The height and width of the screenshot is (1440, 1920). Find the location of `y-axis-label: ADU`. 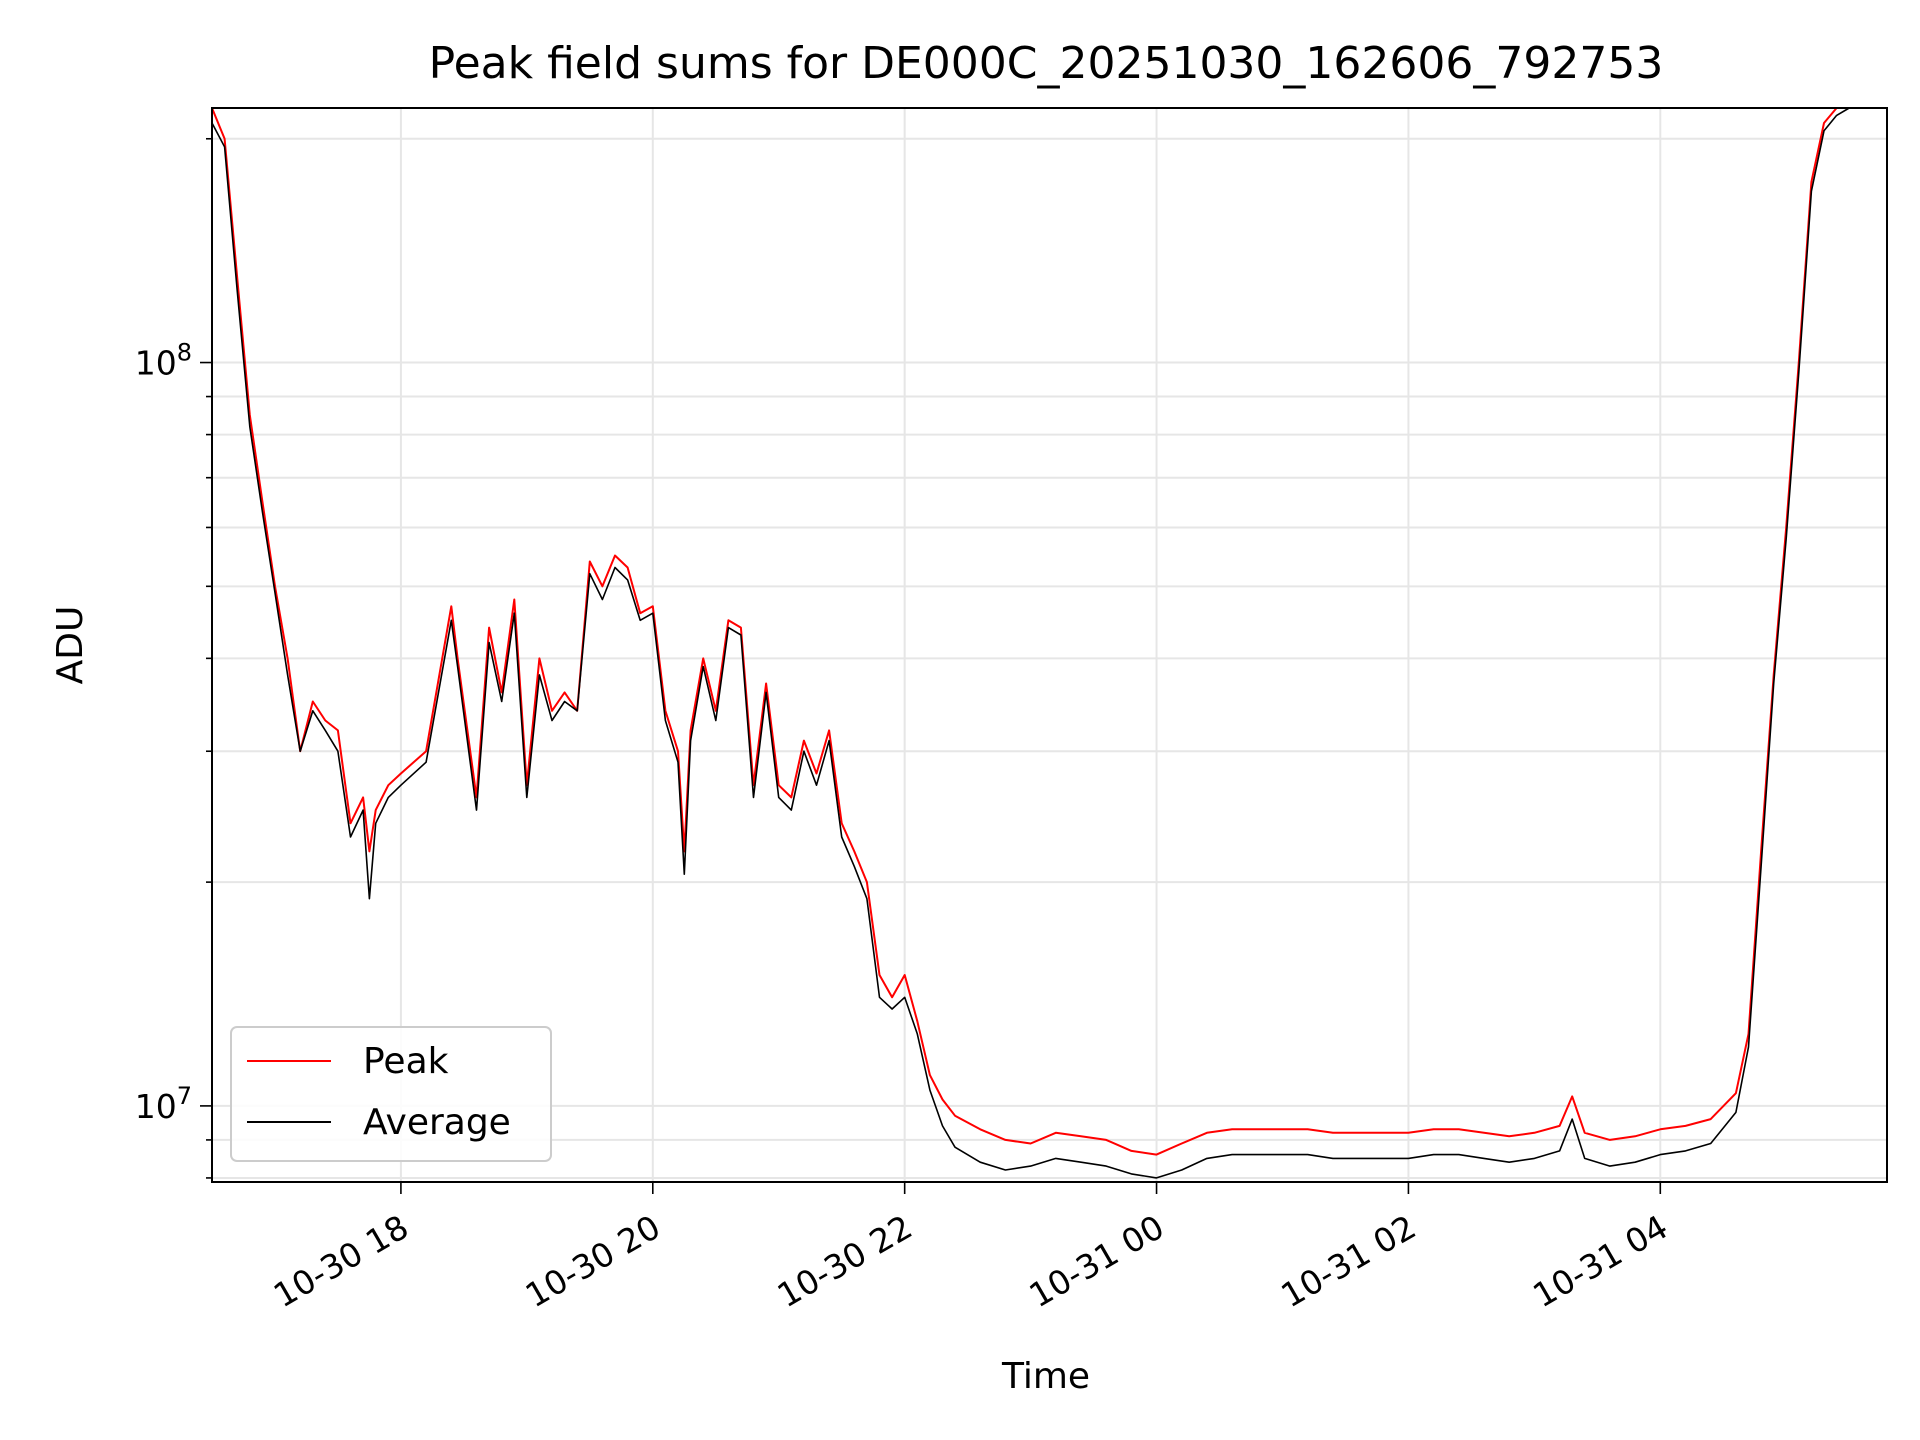

y-axis-label: ADU is located at coordinates (70, 645).